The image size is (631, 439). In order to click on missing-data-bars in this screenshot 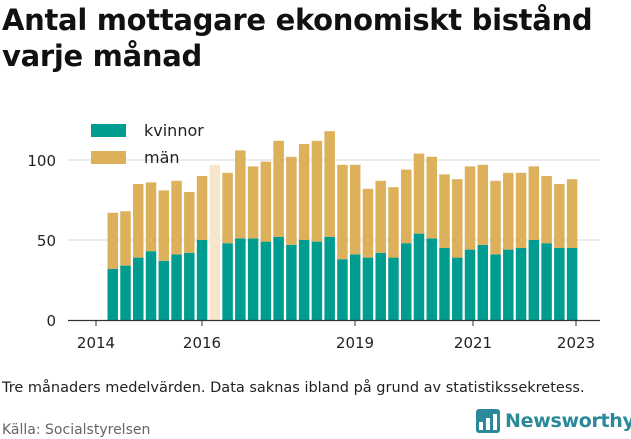, I will do `click(215, 242)`.